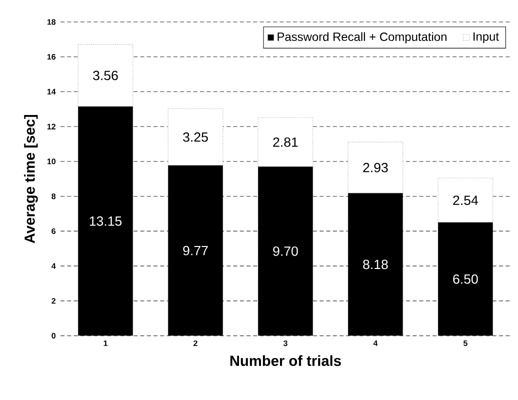  What do you see at coordinates (285, 251) in the screenshot?
I see `data-label: 9.70` at bounding box center [285, 251].